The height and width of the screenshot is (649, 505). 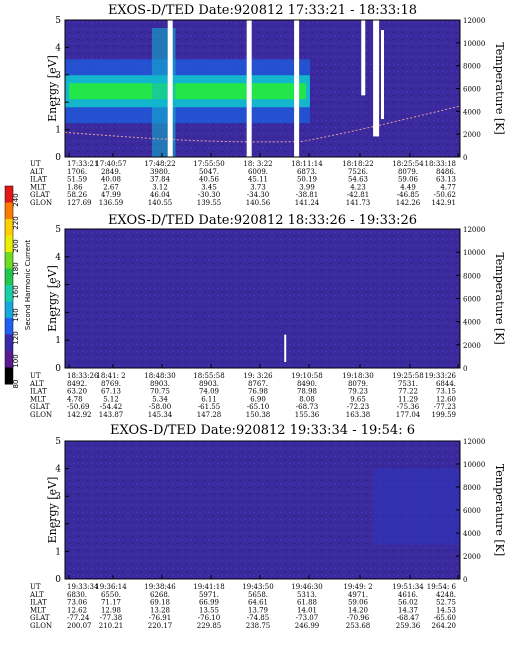 What do you see at coordinates (110, 164) in the screenshot?
I see `table-cell: 17:40:57` at bounding box center [110, 164].